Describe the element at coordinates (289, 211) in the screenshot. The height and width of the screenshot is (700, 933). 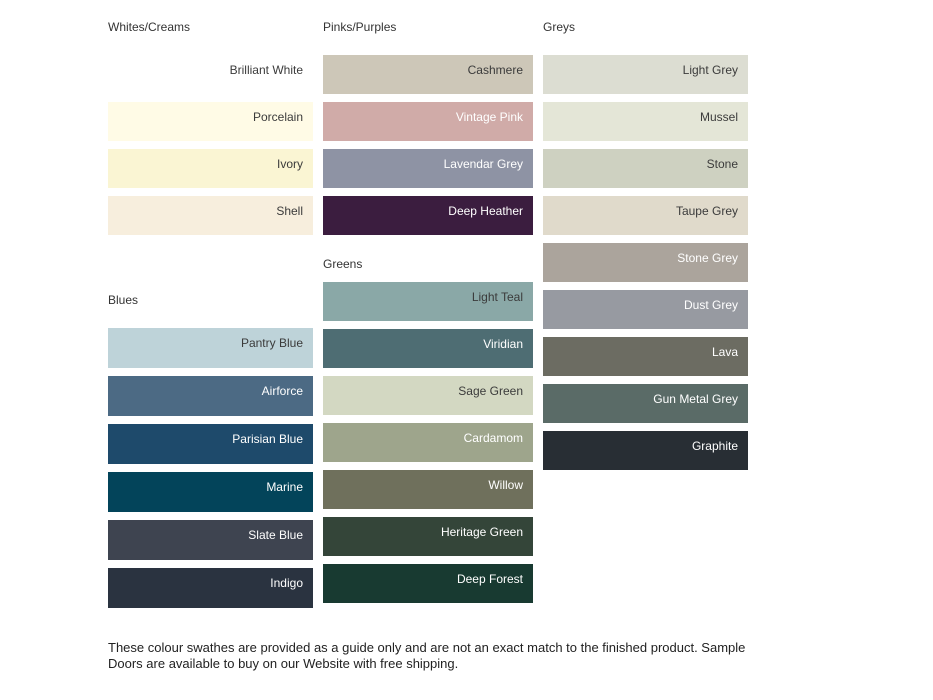
I see `swatch-label-shell: Shell` at that location.